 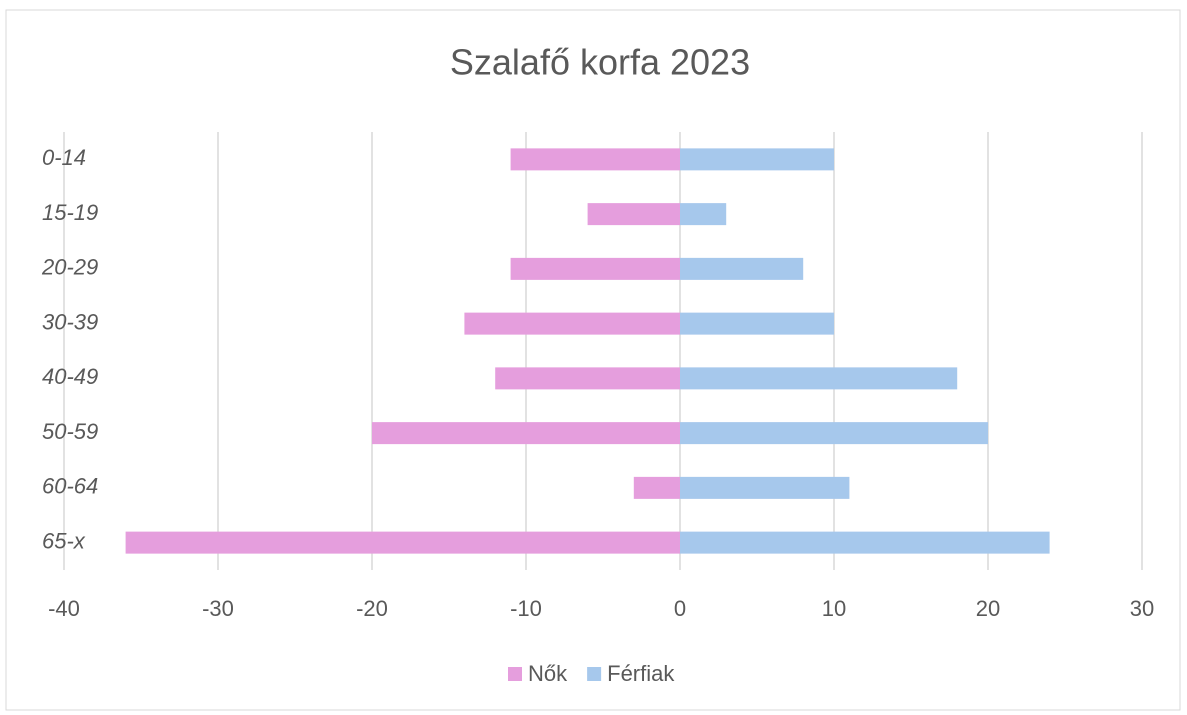 What do you see at coordinates (70, 431) in the screenshot?
I see `y-tick-label: 50-59` at bounding box center [70, 431].